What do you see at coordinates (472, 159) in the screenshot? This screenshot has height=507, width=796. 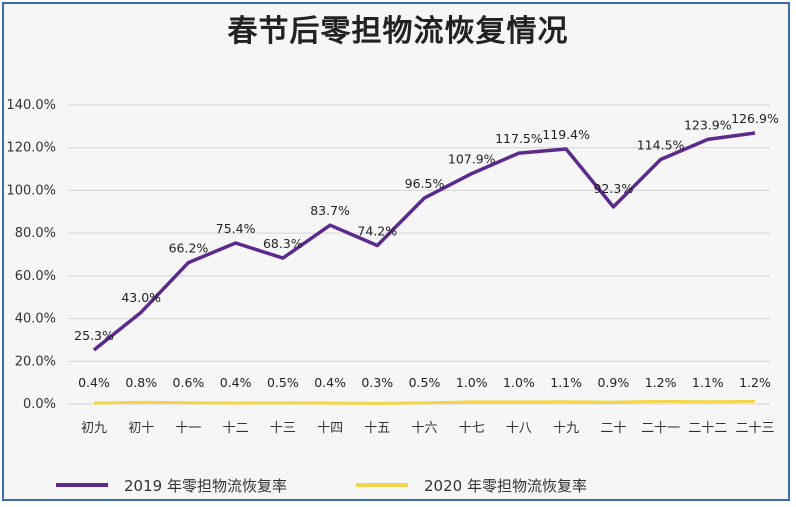 I see `data-label-2019: 107.9%` at bounding box center [472, 159].